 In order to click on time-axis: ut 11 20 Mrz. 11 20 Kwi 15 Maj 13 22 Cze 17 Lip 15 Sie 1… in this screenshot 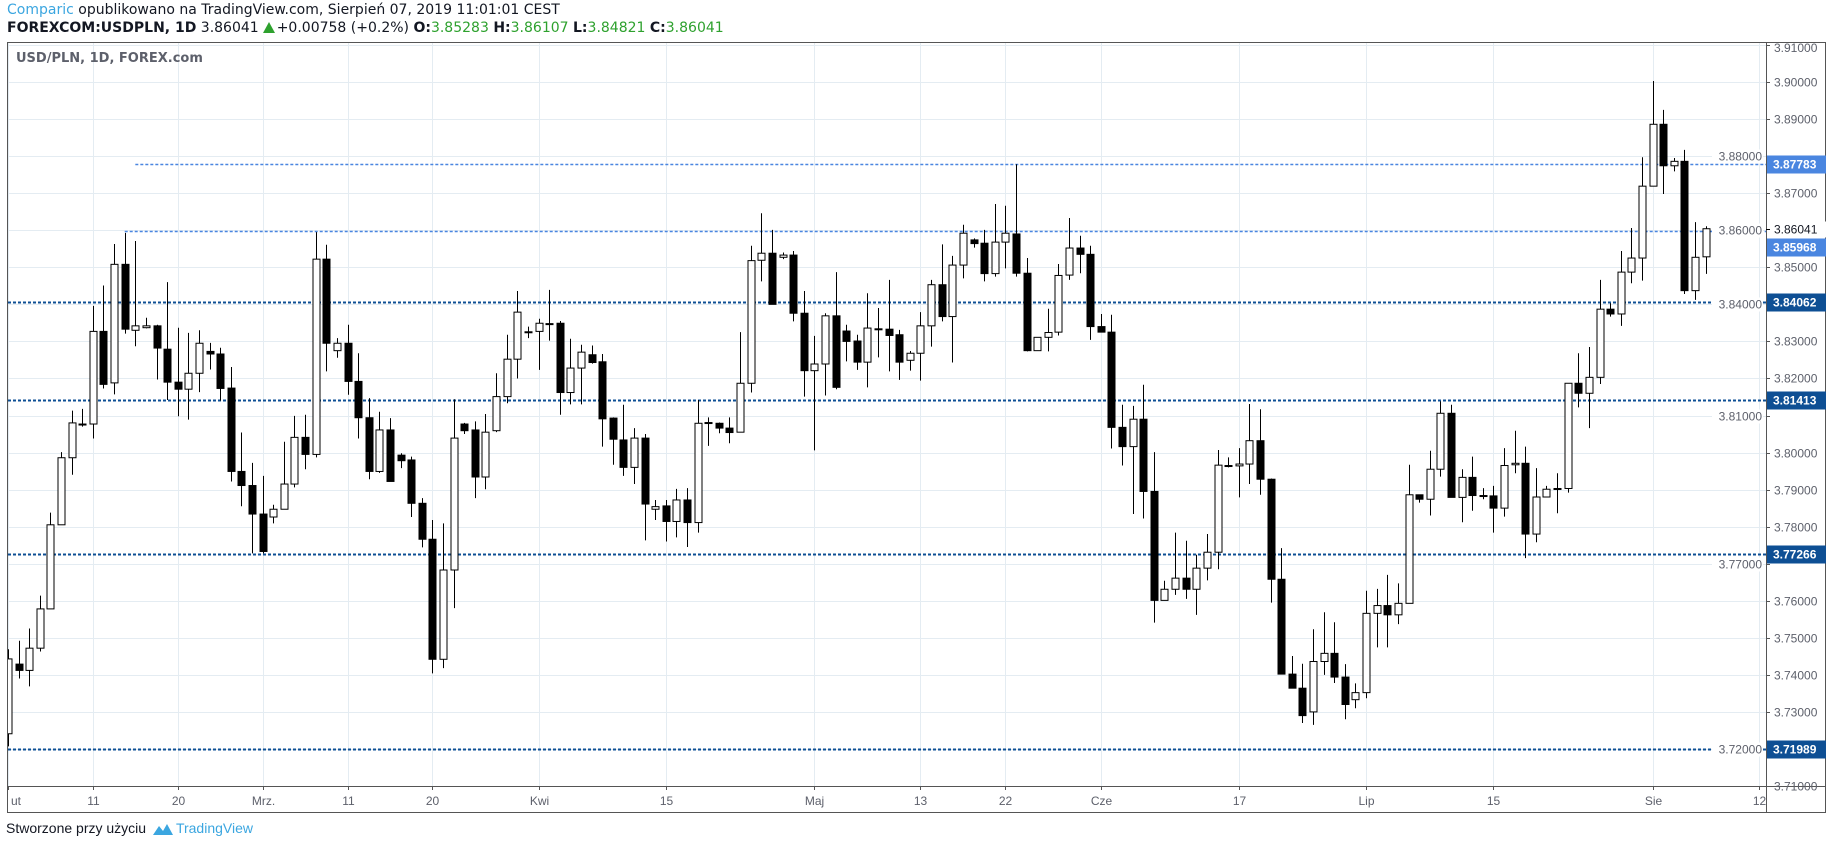, I will do `click(887, 797)`.